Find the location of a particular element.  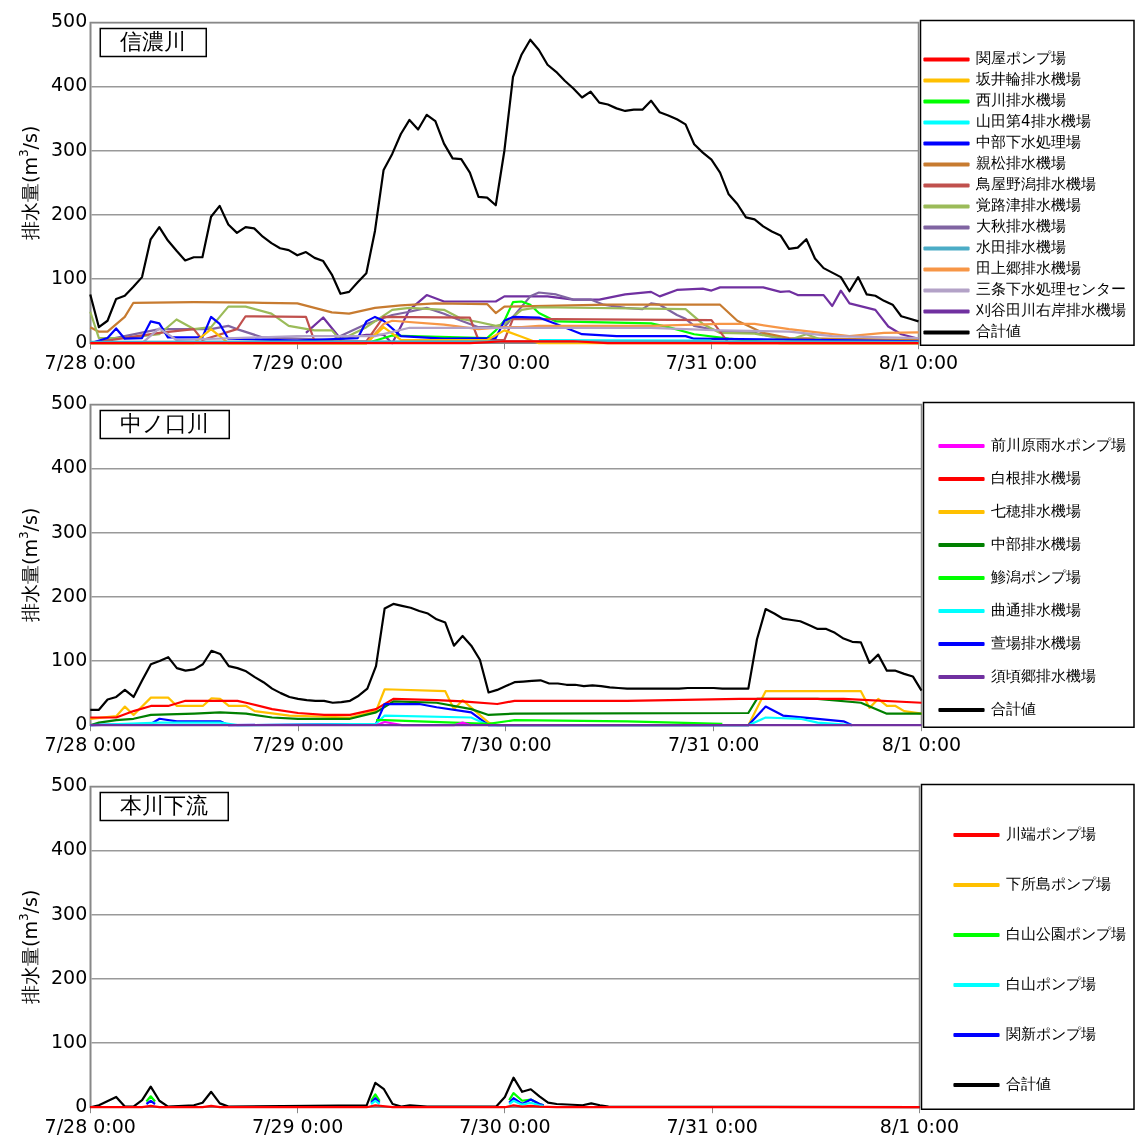

legend-label: 曲通排水機場 is located at coordinates (1036, 609).